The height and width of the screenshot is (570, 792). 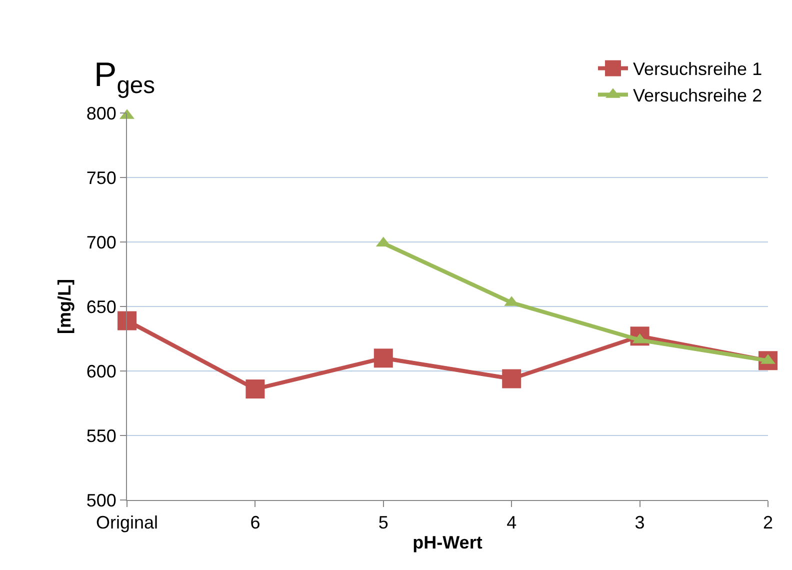 What do you see at coordinates (697, 69) in the screenshot?
I see `legend-label: Versuchsreihe 1` at bounding box center [697, 69].